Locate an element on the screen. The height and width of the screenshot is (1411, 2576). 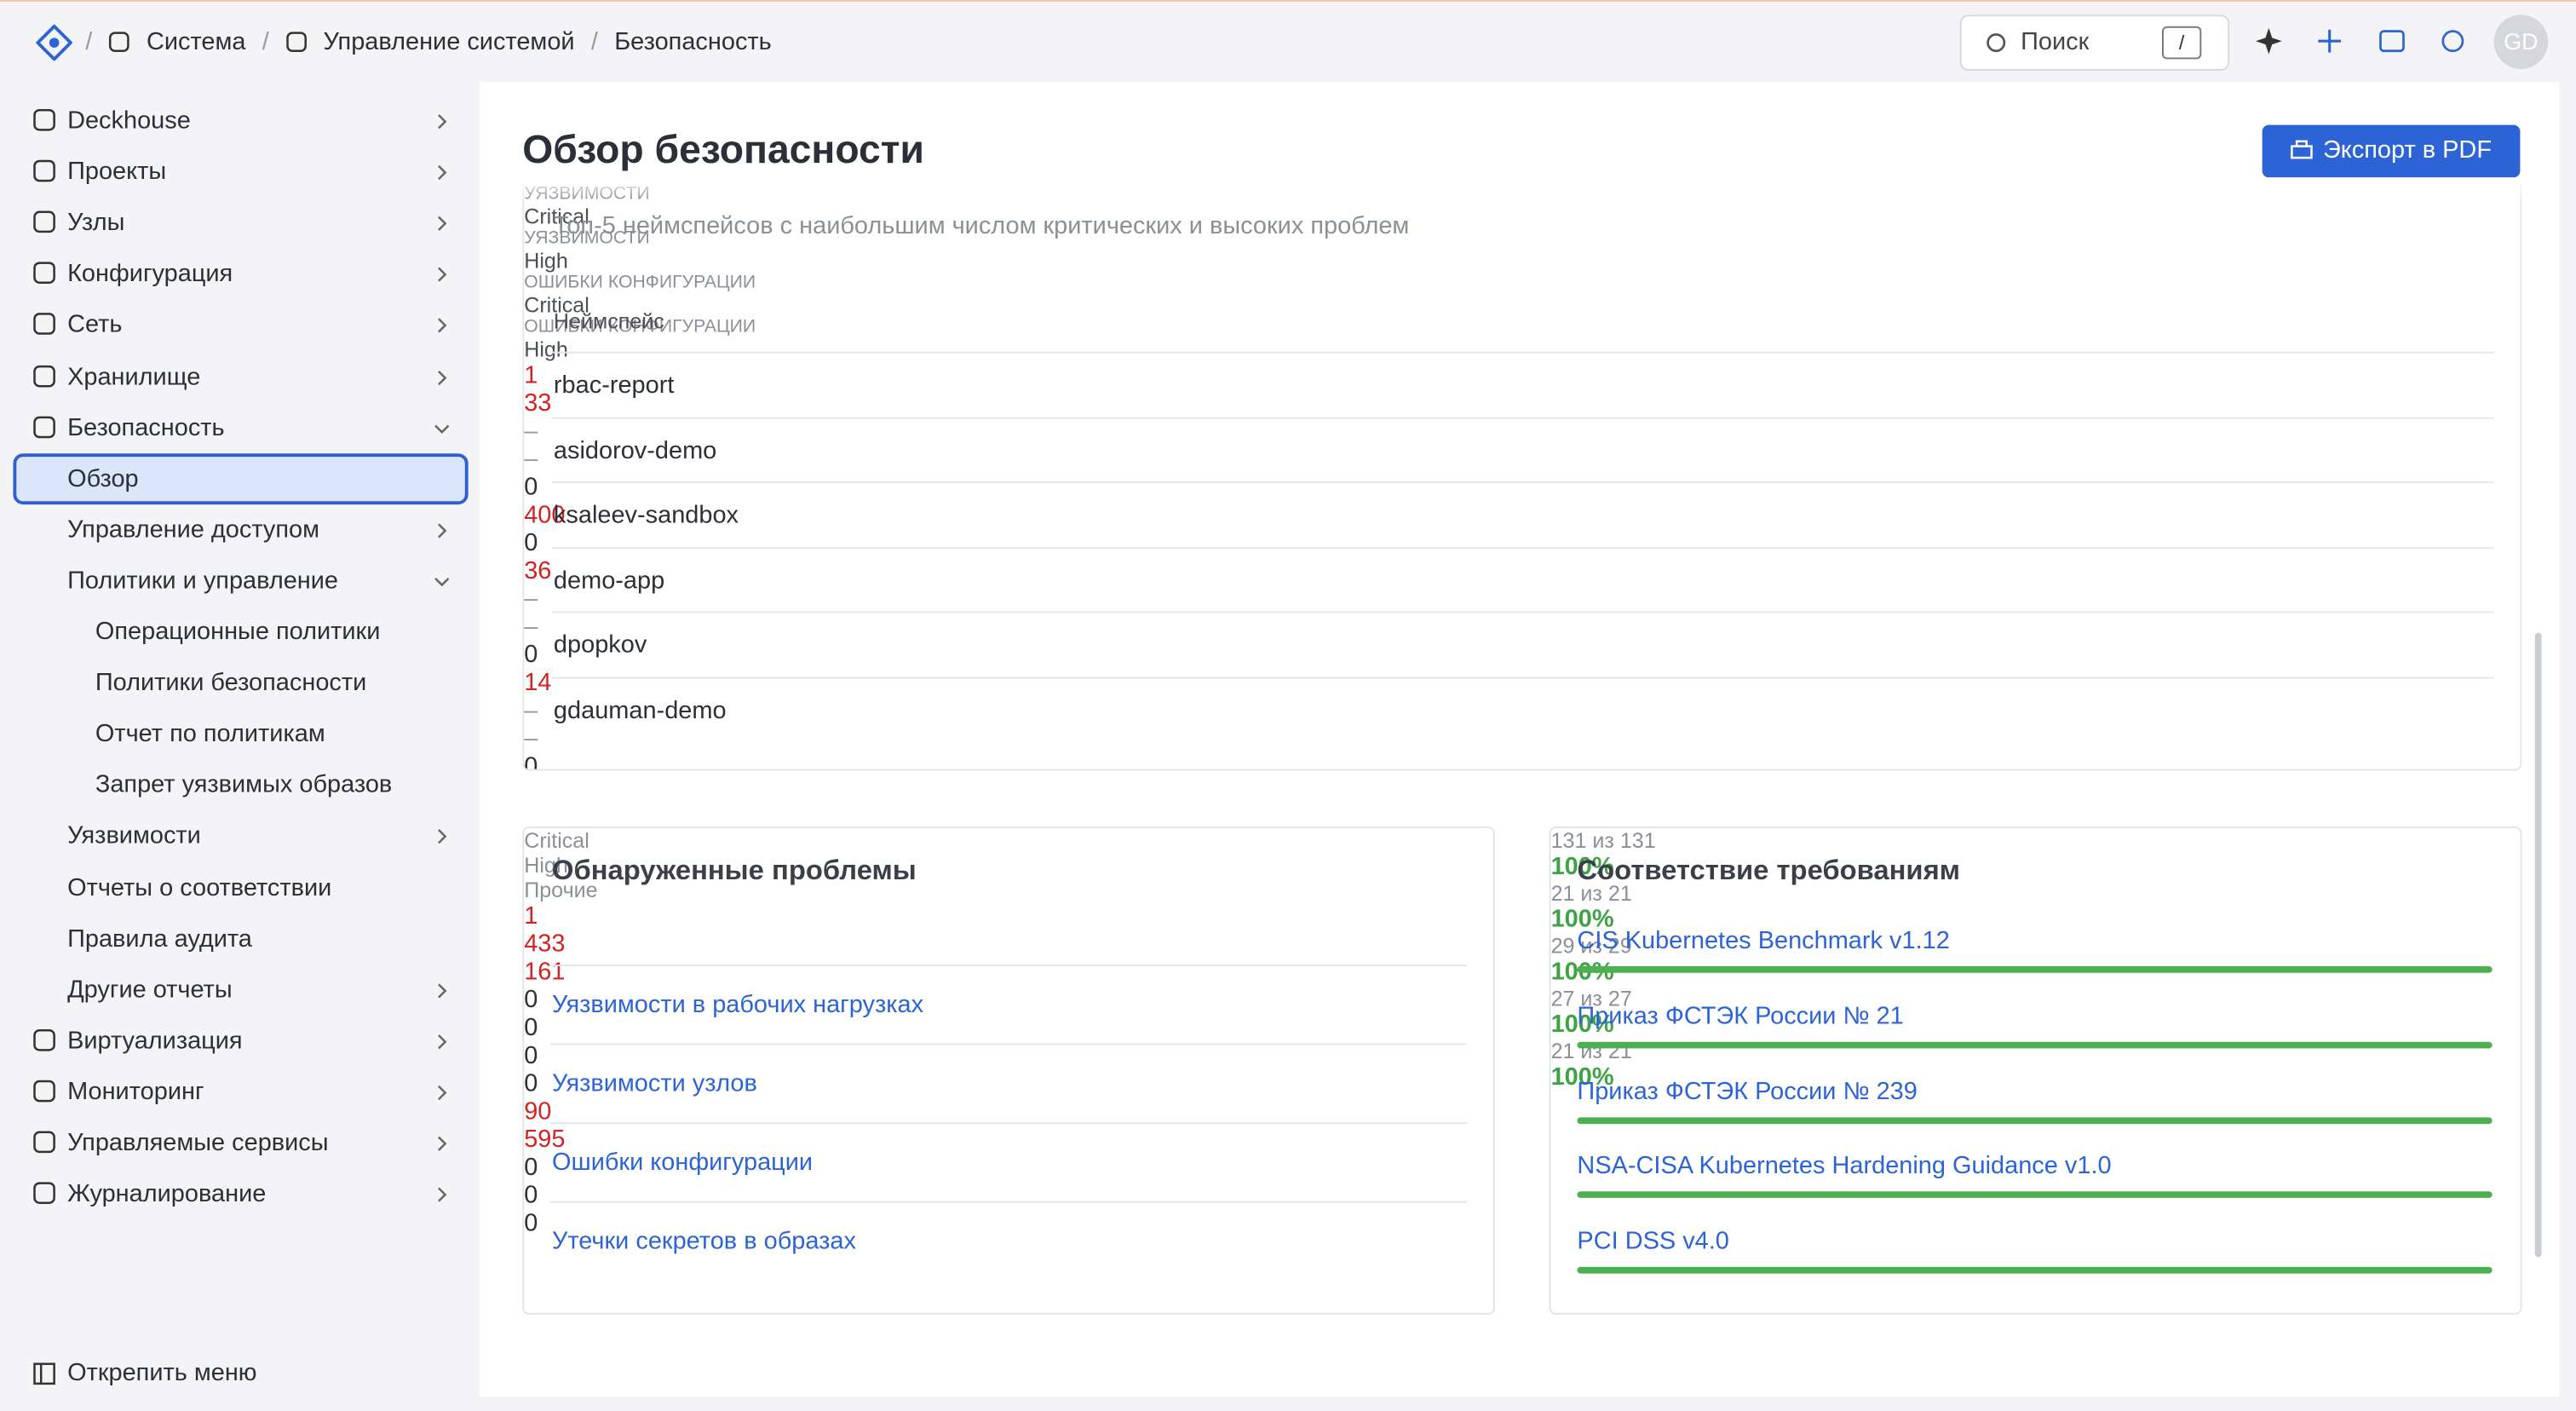
namespace-name: ksaleev-sandbox is located at coordinates (646, 515).